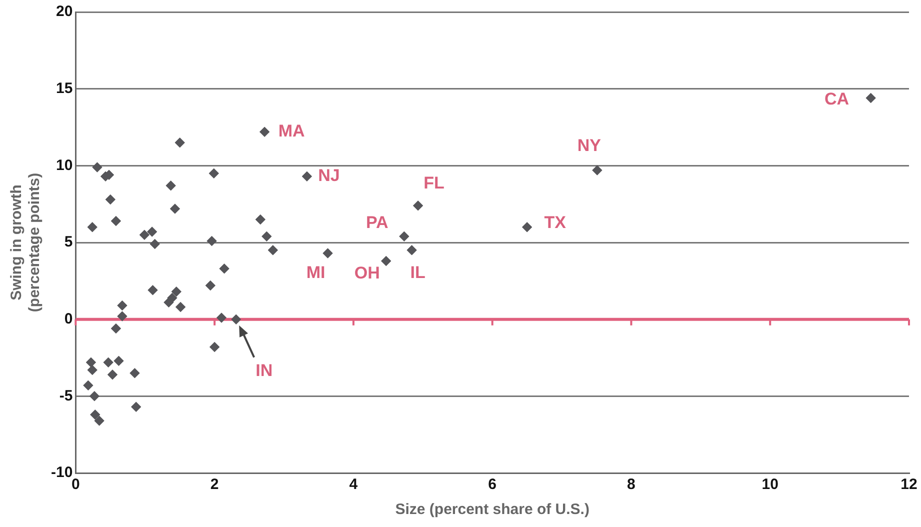  Describe the element at coordinates (291, 131) in the screenshot. I see `annotation: MA` at that location.